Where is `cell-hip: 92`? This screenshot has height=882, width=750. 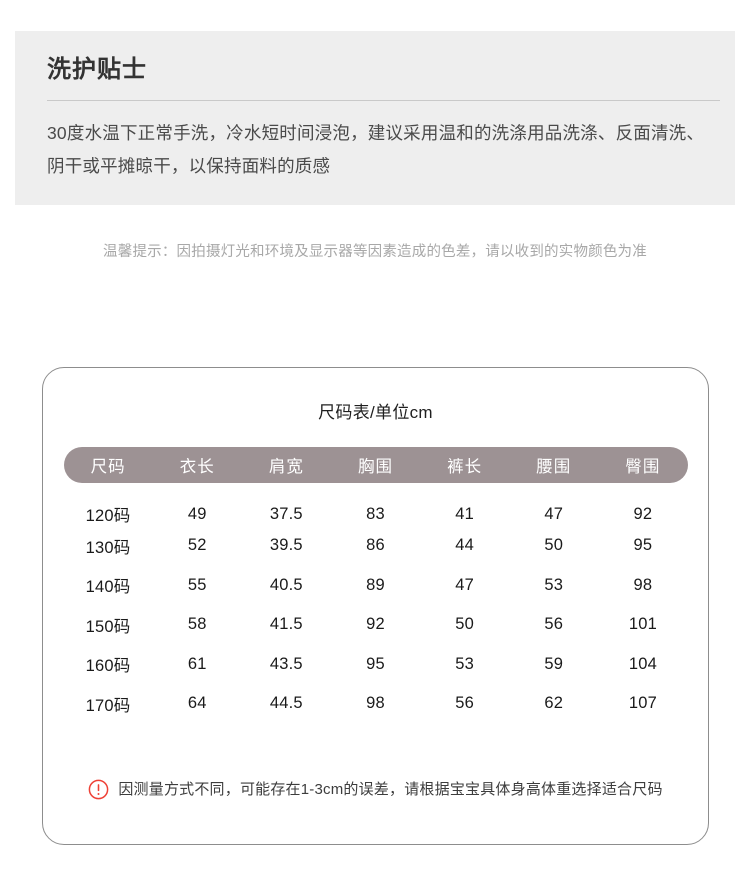 cell-hip: 92 is located at coordinates (643, 513).